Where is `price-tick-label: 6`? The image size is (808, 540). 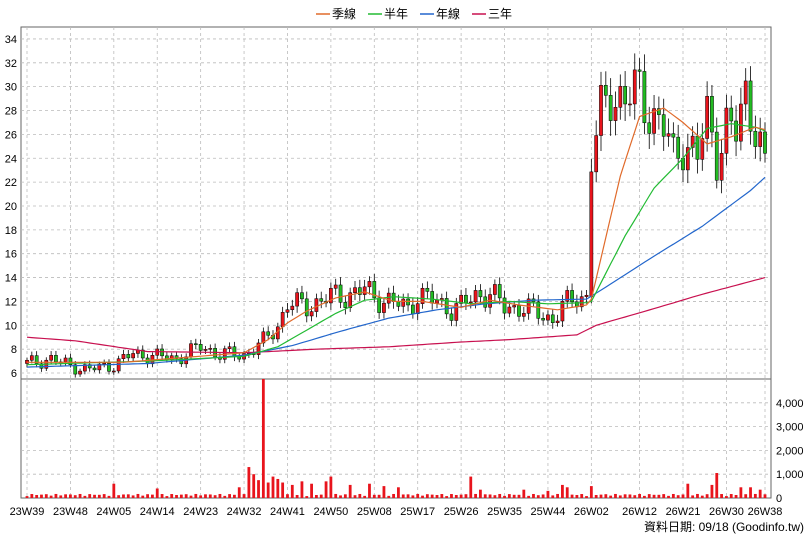 price-tick-label: 6 is located at coordinates (14, 374).